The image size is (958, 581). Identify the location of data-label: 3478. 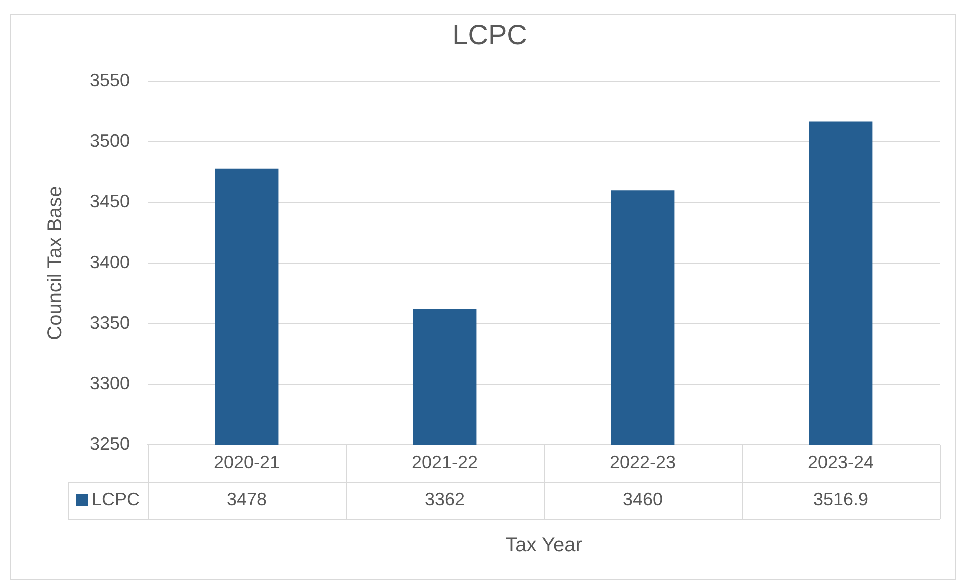
(247, 499).